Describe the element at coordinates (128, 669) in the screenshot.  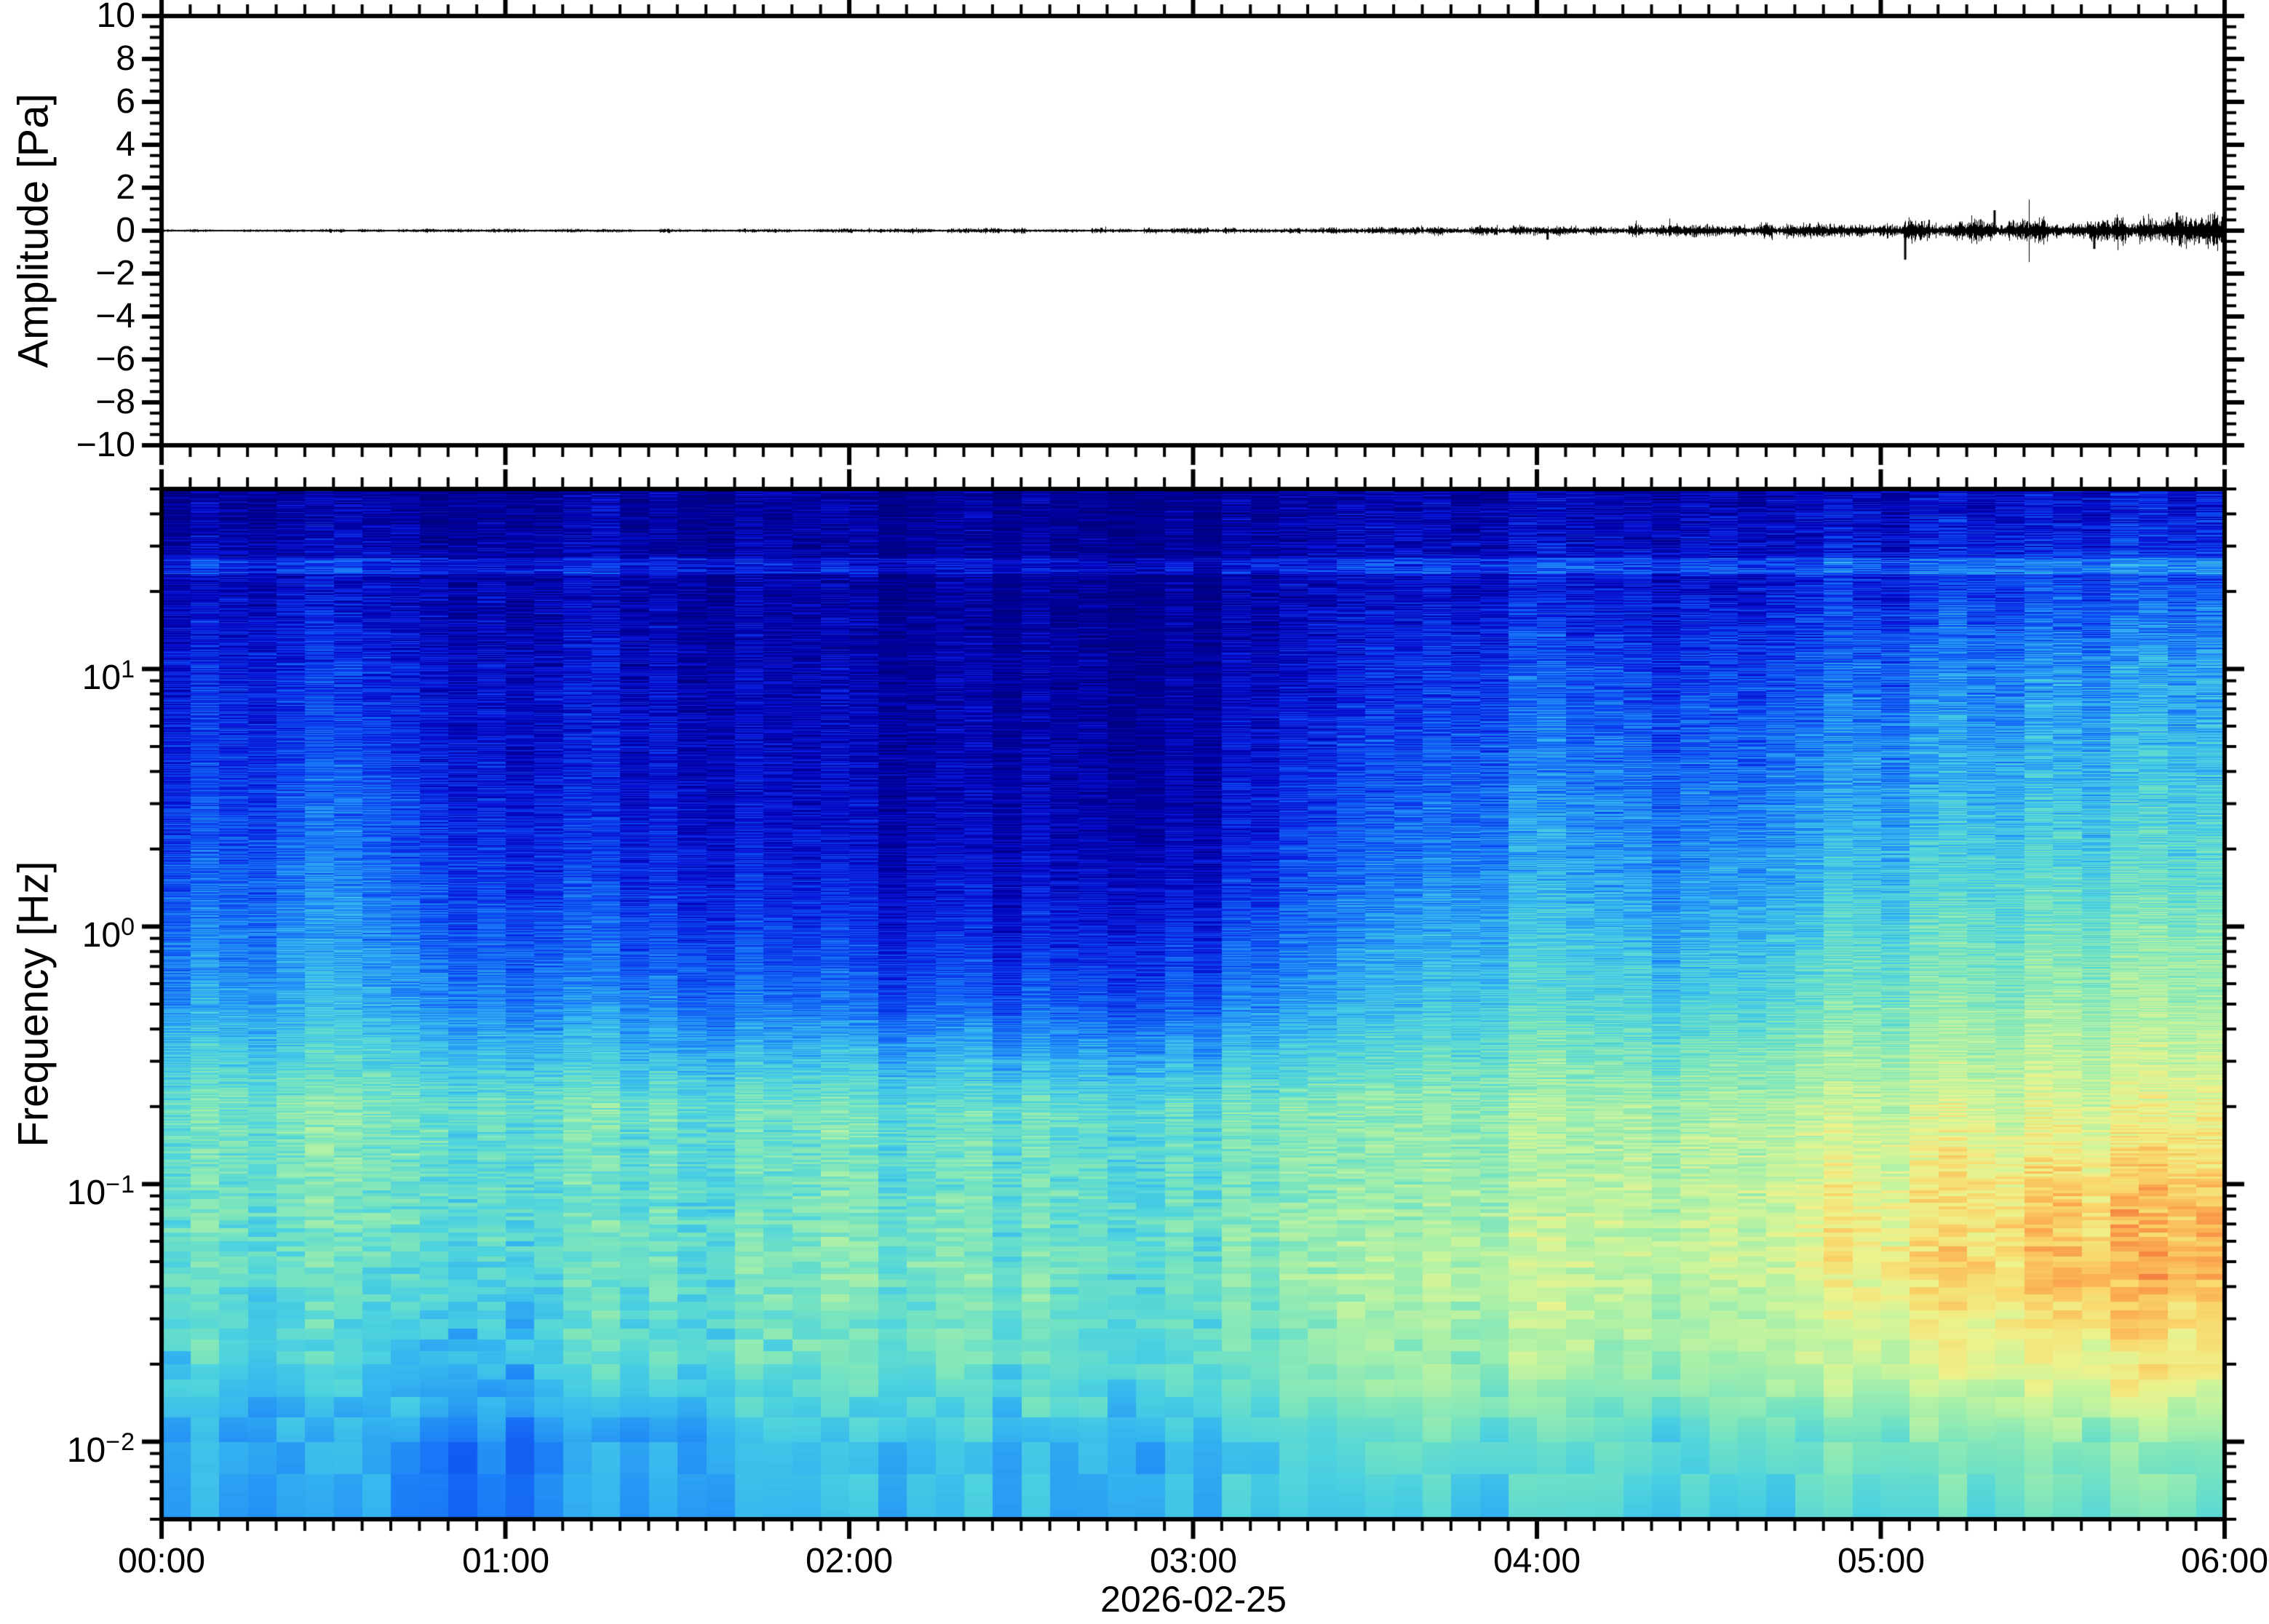
I see `freq-tick-exponent: 1` at that location.